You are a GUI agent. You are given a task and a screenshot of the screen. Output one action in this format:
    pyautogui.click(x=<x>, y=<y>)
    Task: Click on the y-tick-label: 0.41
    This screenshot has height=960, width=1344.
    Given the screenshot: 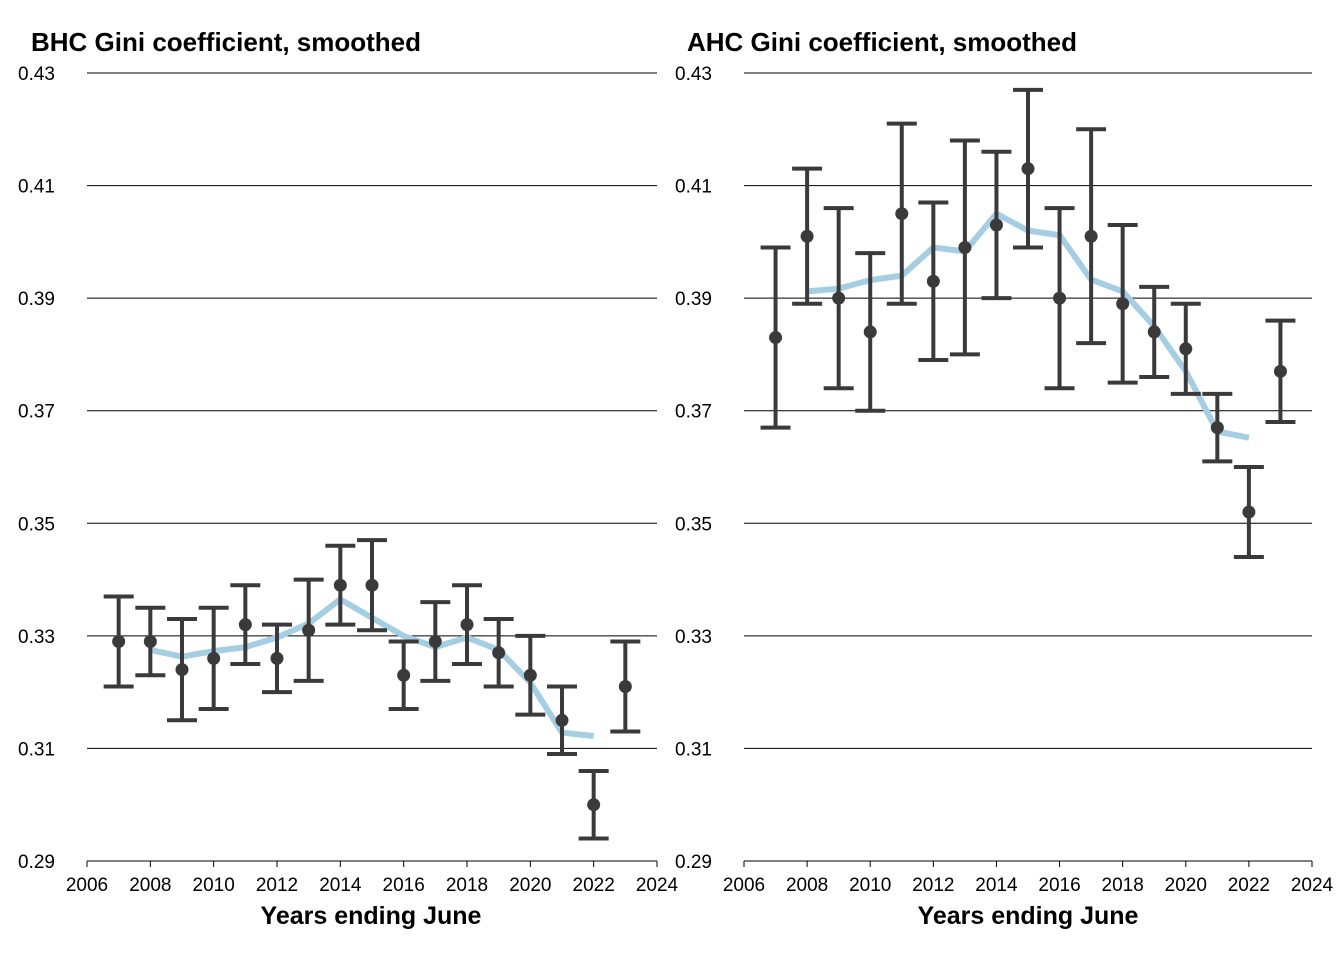 What is the action you would take?
    pyautogui.click(x=693, y=187)
    